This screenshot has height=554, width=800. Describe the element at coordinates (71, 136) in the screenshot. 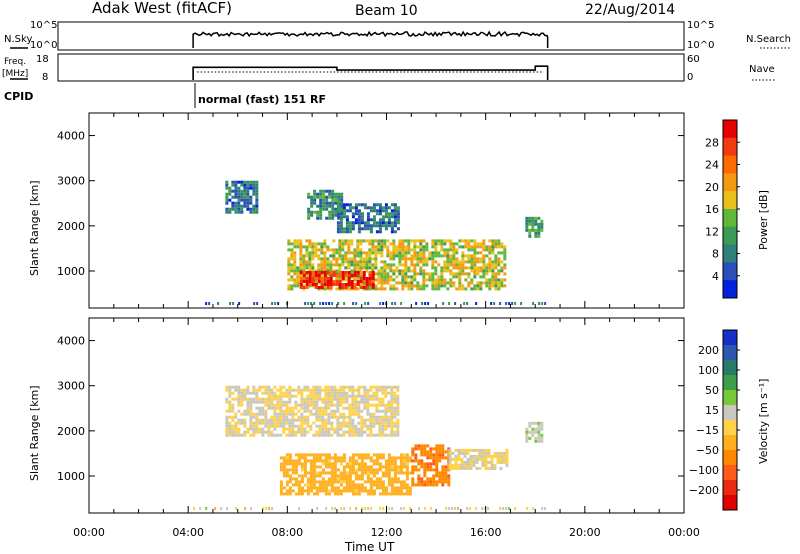

I see `y-tick-label: 4000` at that location.